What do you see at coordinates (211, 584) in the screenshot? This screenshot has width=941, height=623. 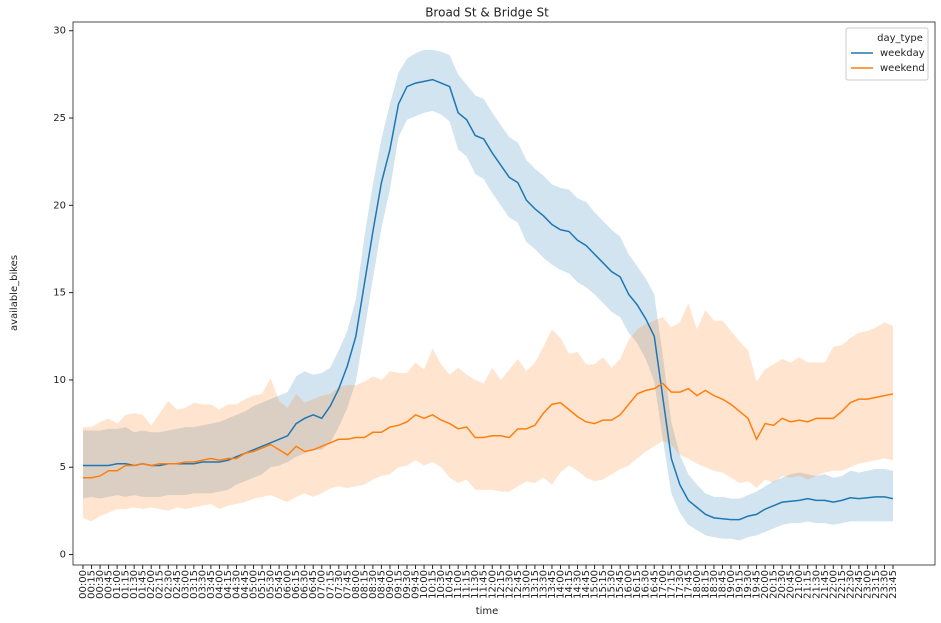 I see `x-tick-label: 03:45` at bounding box center [211, 584].